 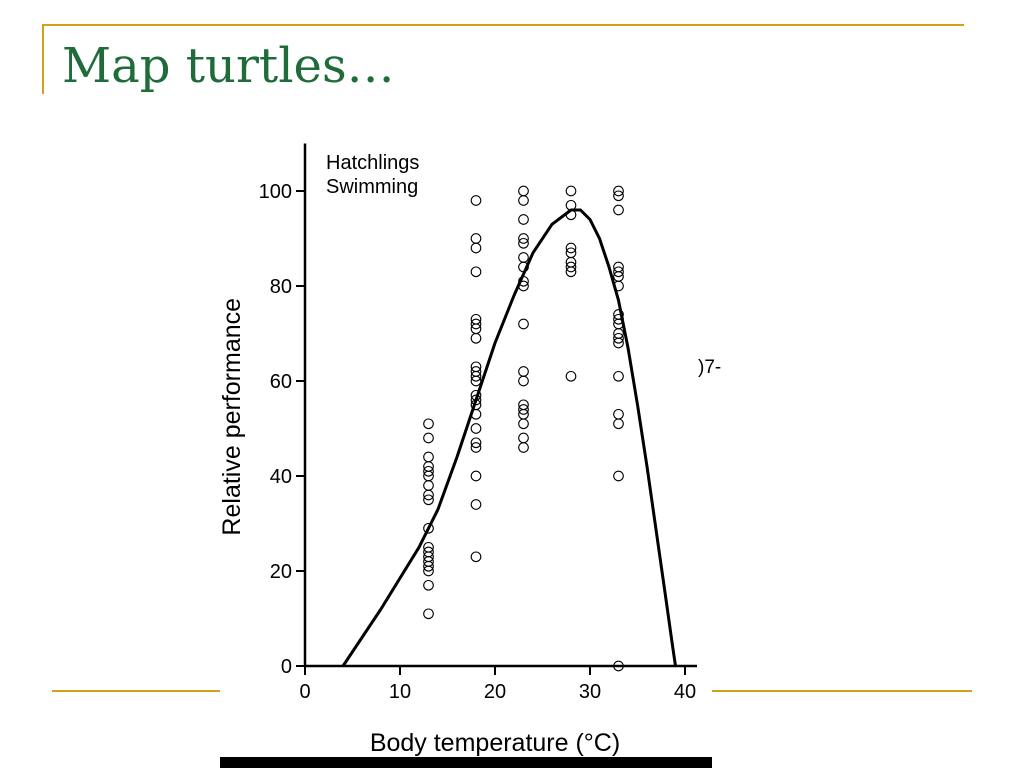 What do you see at coordinates (281, 572) in the screenshot?
I see `y-tick-label: 20` at bounding box center [281, 572].